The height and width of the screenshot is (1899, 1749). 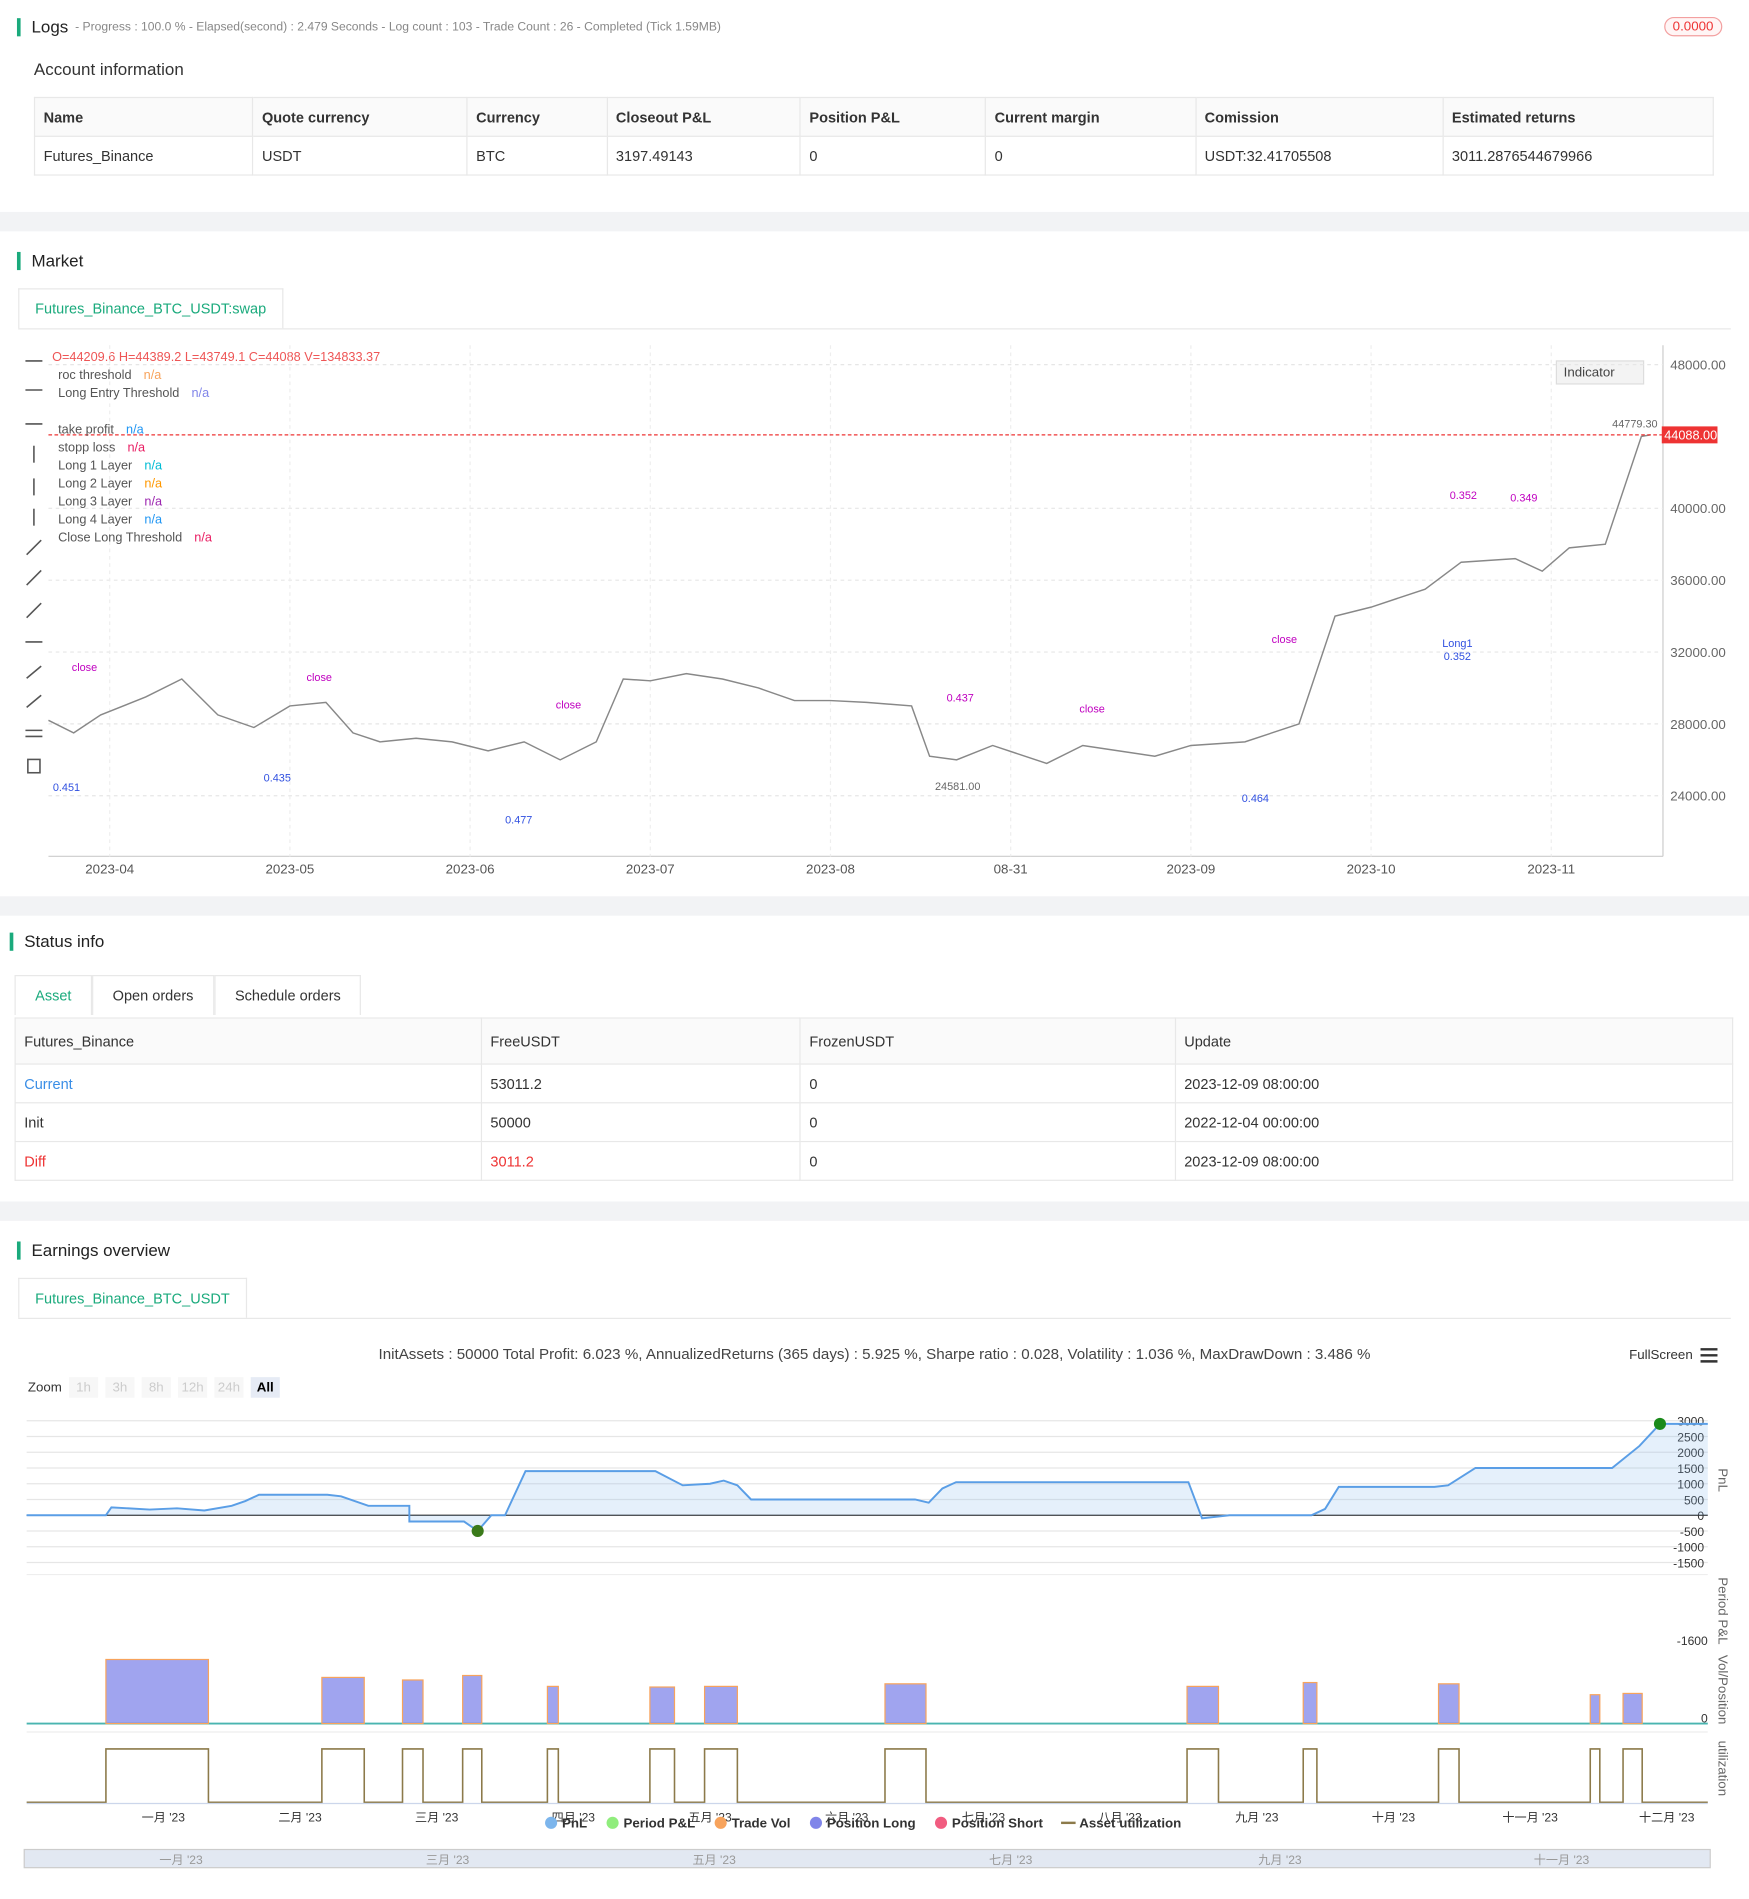 I want to click on toolbar, so click(x=34, y=567).